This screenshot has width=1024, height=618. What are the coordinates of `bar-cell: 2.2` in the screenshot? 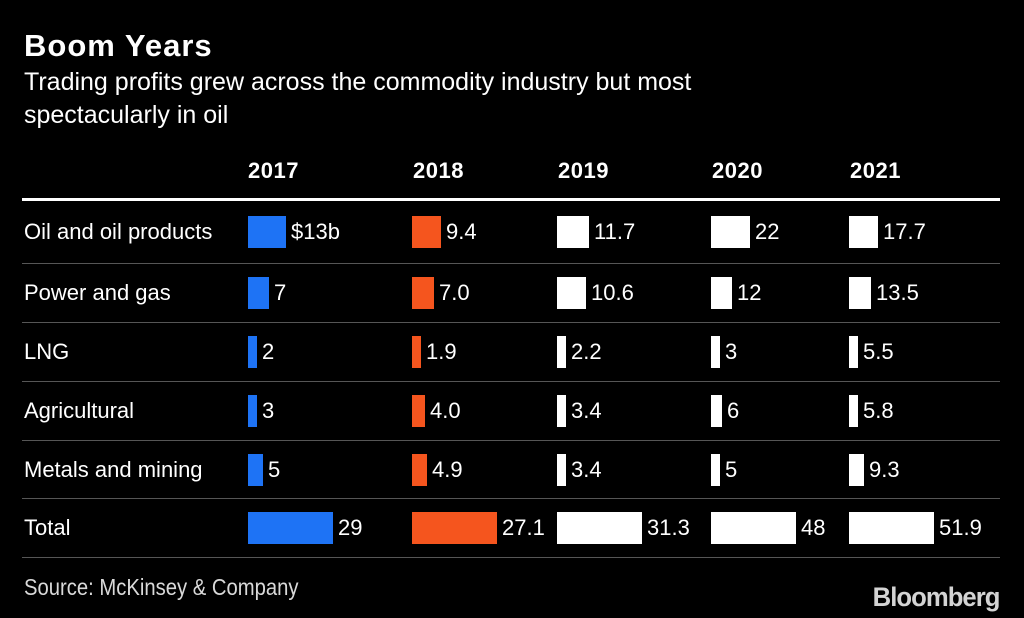 It's located at (579, 352).